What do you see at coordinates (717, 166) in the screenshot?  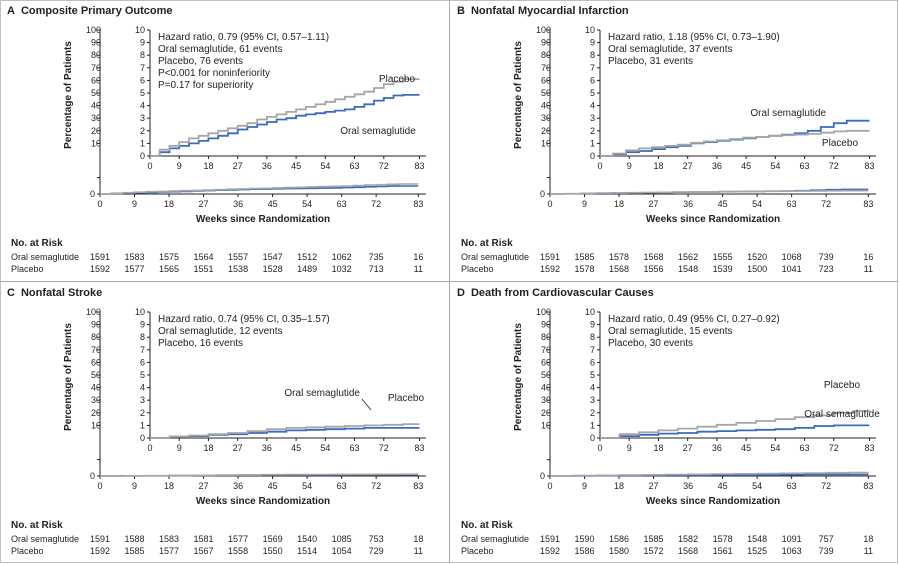 I see `inset-x-tick-label-36: 36` at bounding box center [717, 166].